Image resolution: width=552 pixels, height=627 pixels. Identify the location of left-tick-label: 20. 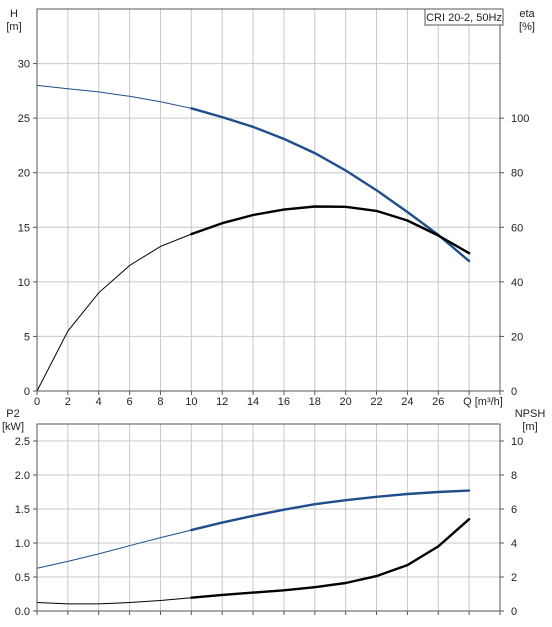
(24, 174).